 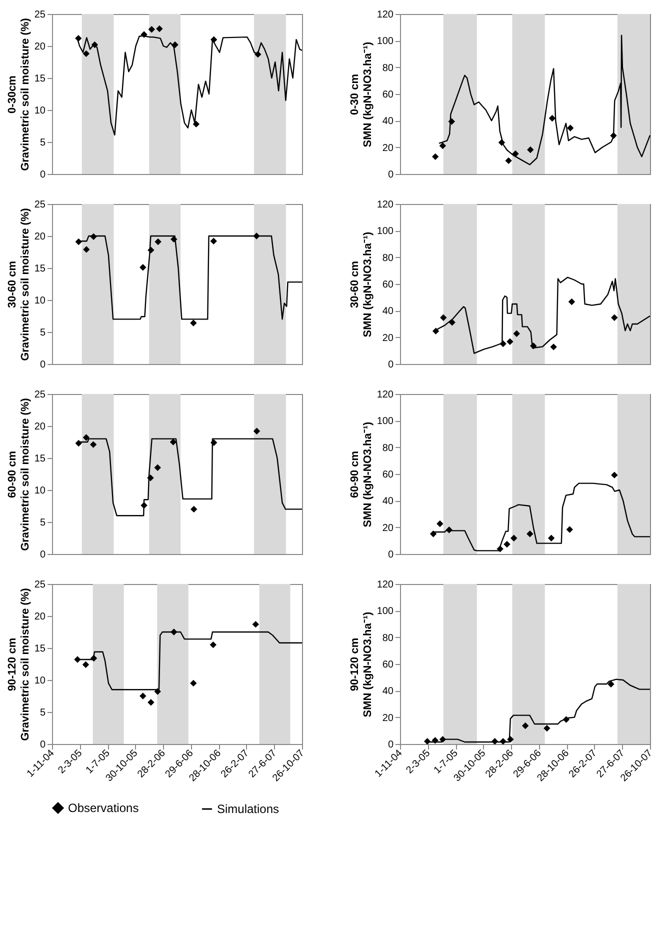 I want to click on y-axis-title: 60-90 cm SMN (kgN-NO3.ha⁻¹), so click(x=361, y=474).